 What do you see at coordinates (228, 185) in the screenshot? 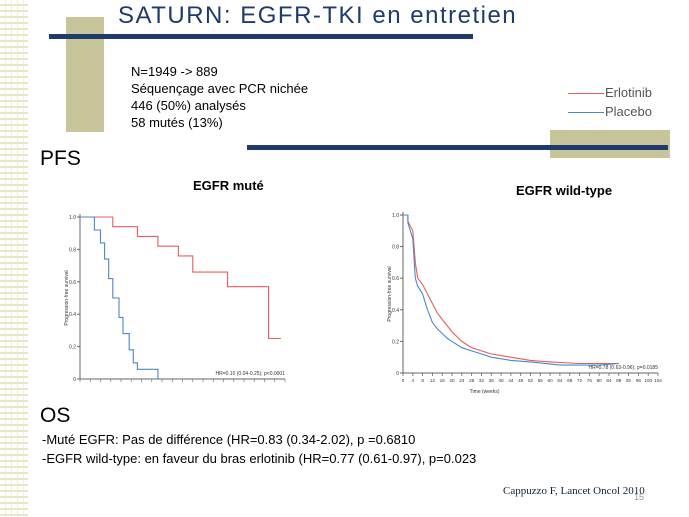
I see `chart-title-mutant: EGFR muté` at bounding box center [228, 185].